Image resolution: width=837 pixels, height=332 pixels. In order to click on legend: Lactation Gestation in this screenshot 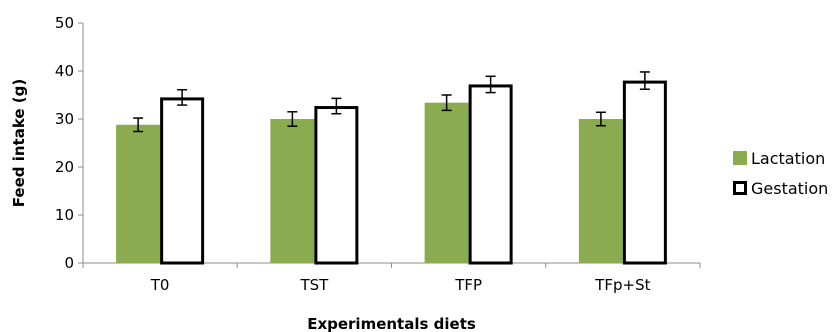, I will do `click(780, 173)`.